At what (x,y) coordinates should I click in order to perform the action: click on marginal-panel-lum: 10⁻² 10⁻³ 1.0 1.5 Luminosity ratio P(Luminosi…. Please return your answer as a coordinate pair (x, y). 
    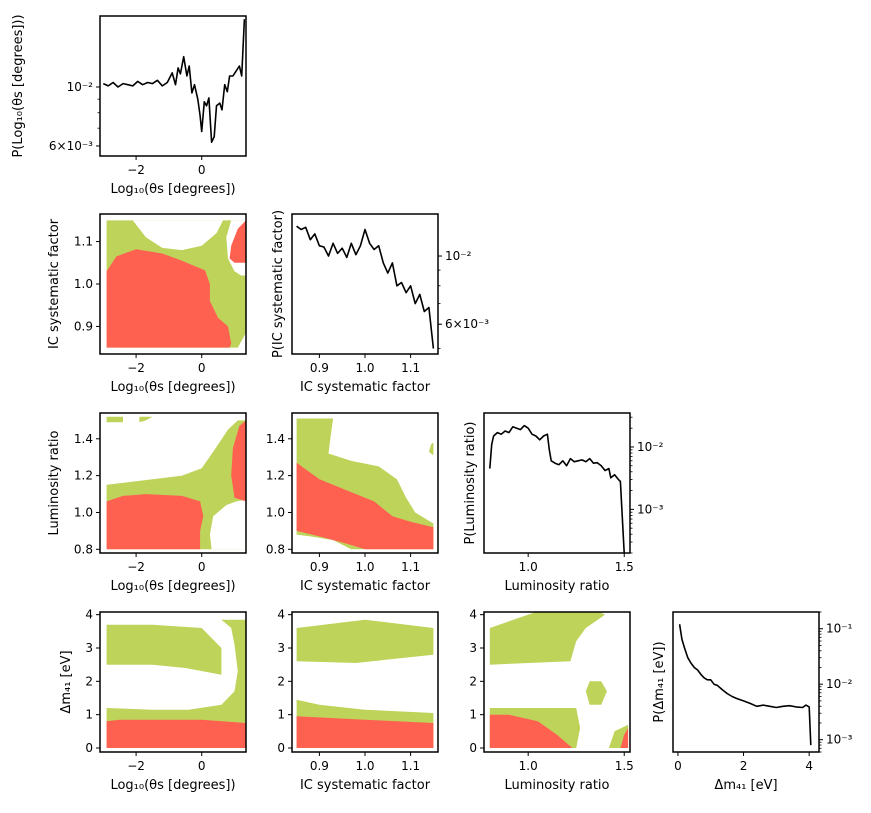
    Looking at the image, I should click on (563, 503).